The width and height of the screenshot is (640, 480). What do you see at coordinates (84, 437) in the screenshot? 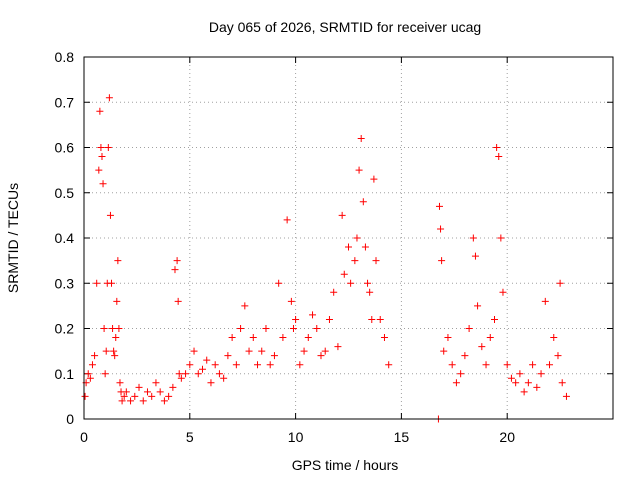
I see `x-tick-label: 0` at bounding box center [84, 437].